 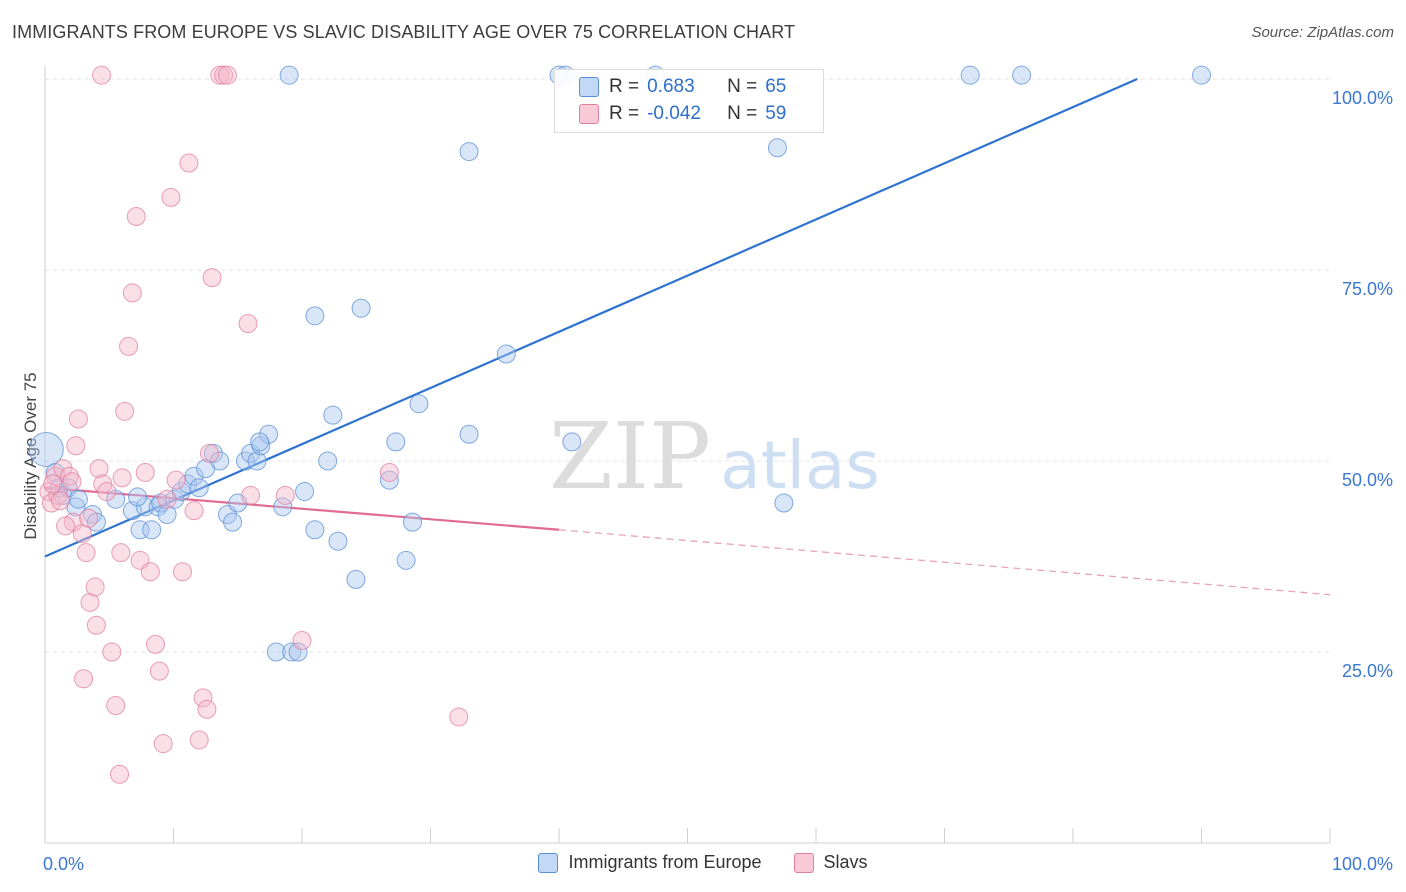 I want to click on watermark-atlas: atlas, so click(x=800, y=465).